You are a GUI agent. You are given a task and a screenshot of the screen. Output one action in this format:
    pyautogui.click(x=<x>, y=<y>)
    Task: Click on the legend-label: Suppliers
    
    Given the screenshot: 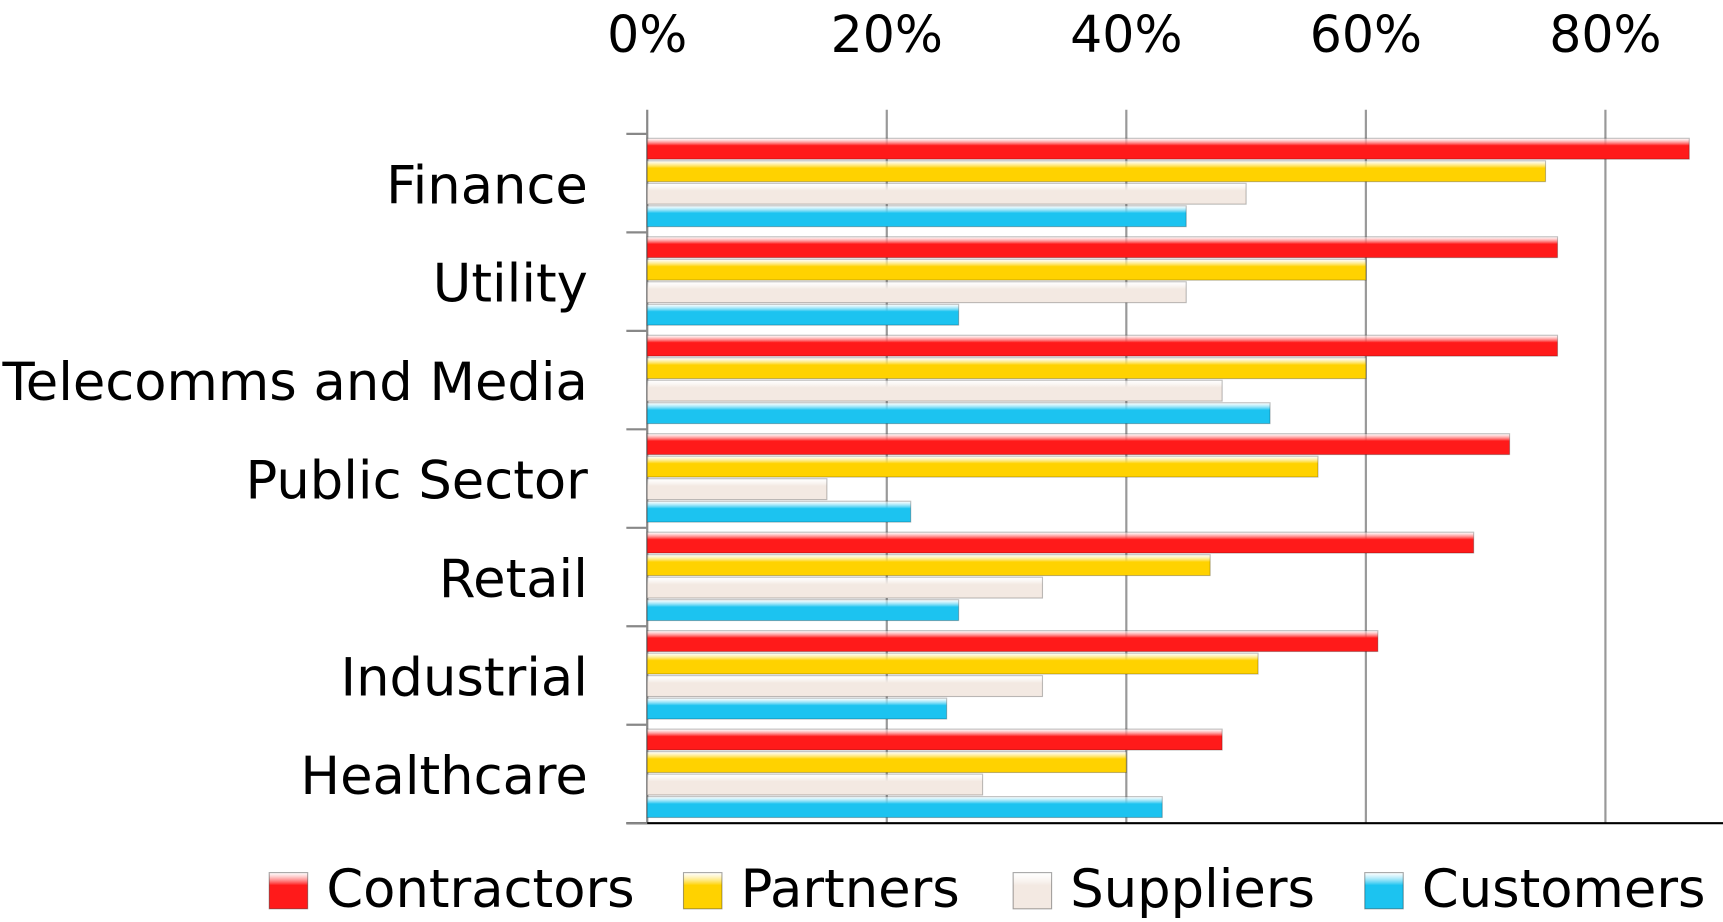 What is the action you would take?
    pyautogui.click(x=1192, y=889)
    